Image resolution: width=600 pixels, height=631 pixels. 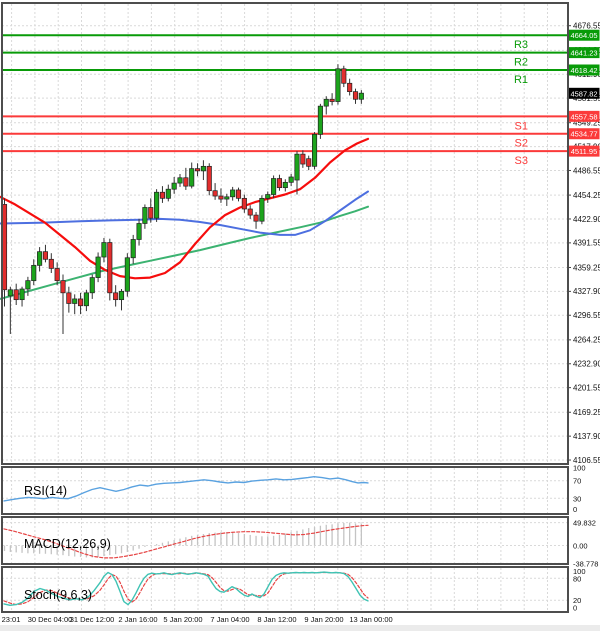 What do you see at coordinates (586, 364) in the screenshot?
I see `svg-text: 4232.90` at bounding box center [586, 364].